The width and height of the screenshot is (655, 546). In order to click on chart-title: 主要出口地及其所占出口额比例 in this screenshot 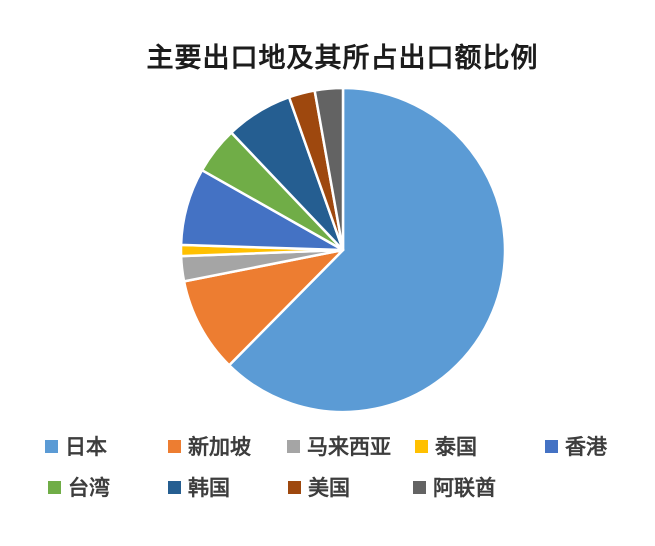, I will do `click(342, 58)`.